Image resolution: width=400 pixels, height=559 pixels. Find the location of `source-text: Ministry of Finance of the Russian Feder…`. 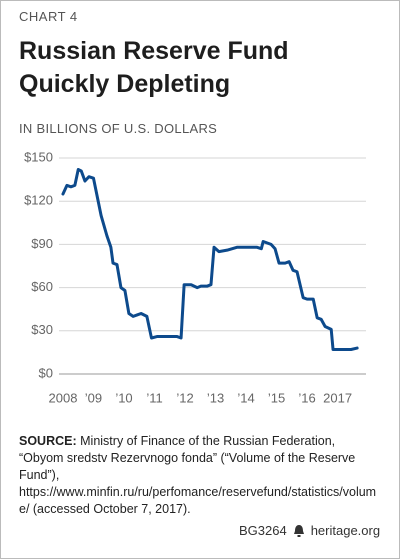

source-text: Ministry of Finance of the Russian Feder… is located at coordinates (198, 475).